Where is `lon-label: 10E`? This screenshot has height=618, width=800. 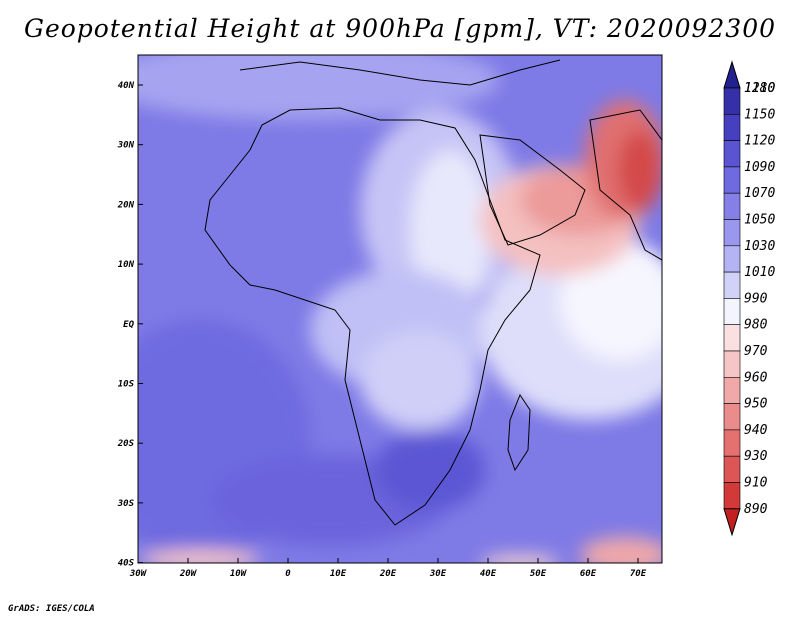 lon-label: 10E is located at coordinates (338, 574).